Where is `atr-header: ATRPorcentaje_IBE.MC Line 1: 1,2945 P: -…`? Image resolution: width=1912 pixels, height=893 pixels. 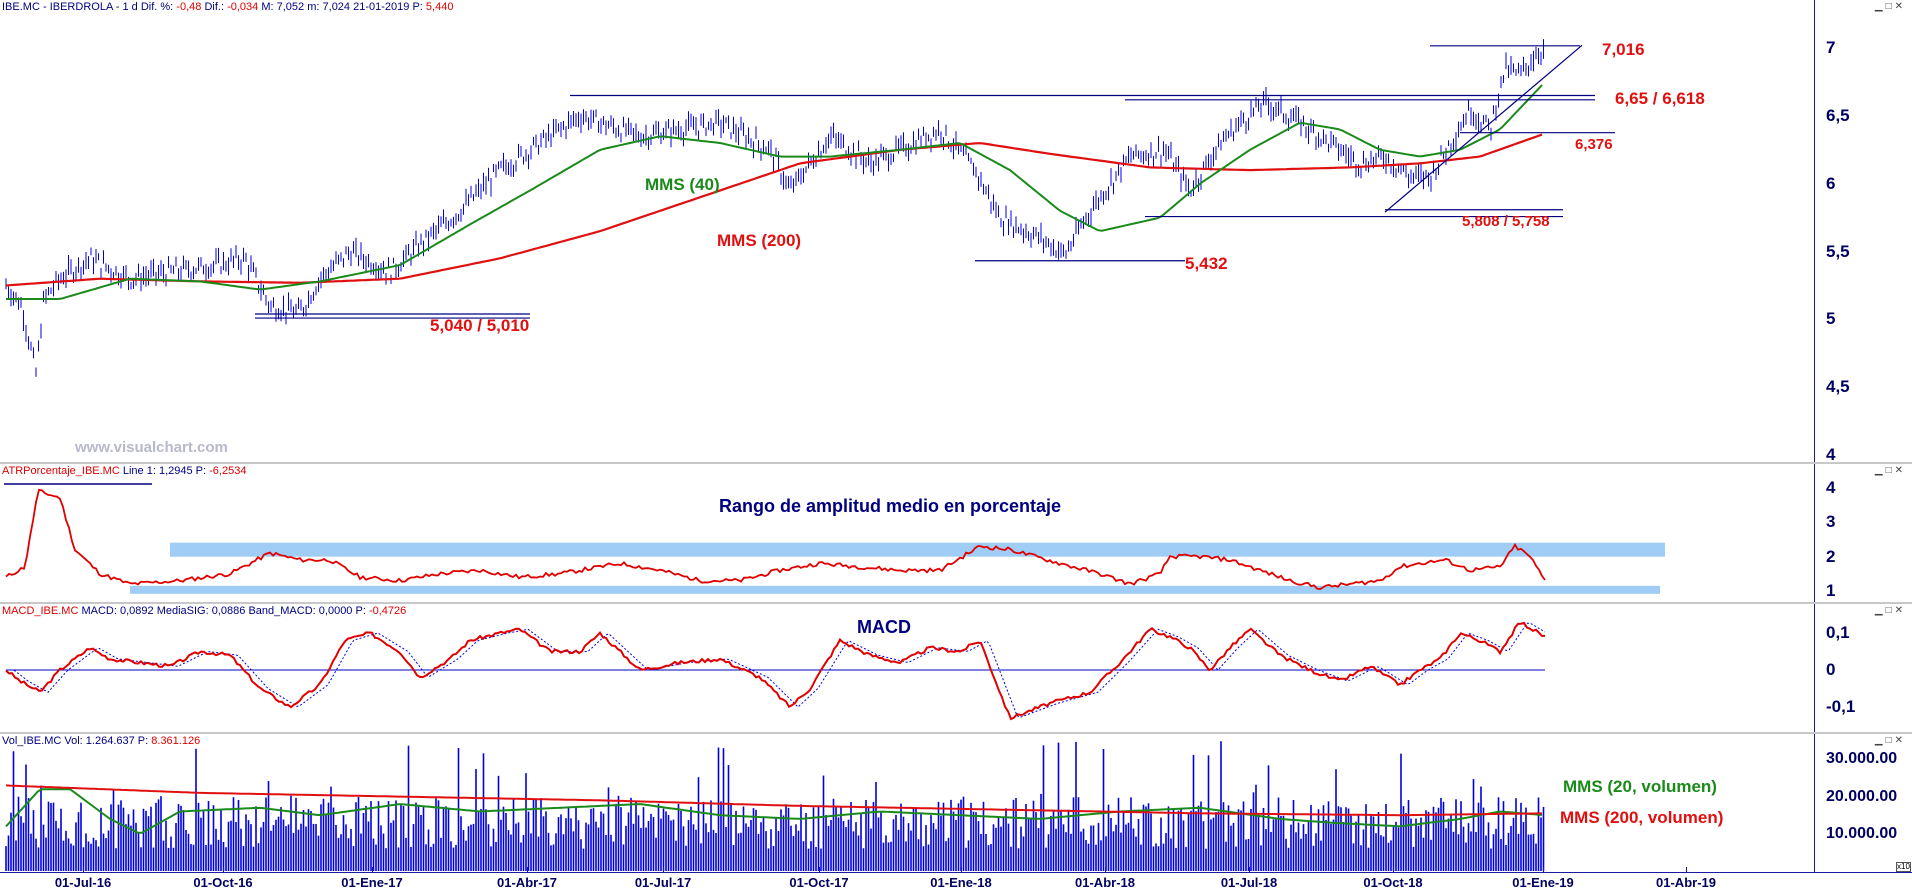
atr-header: ATRPorcentaje_IBE.MC Line 1: 1,2945 P: -… is located at coordinates (124, 471).